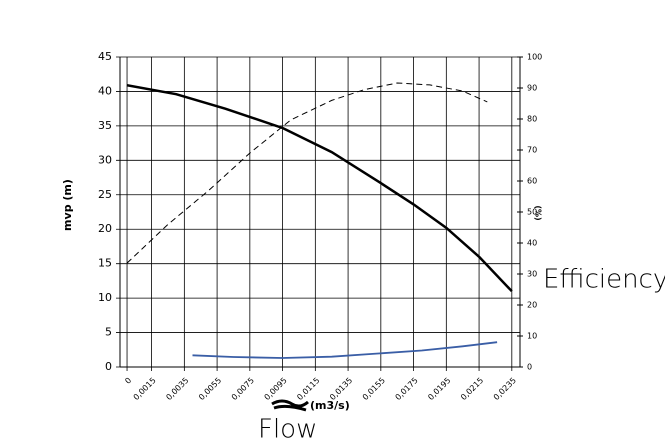 This screenshot has height=446, width=665. I want to click on x-axis-label: (m3/s), so click(330, 405).